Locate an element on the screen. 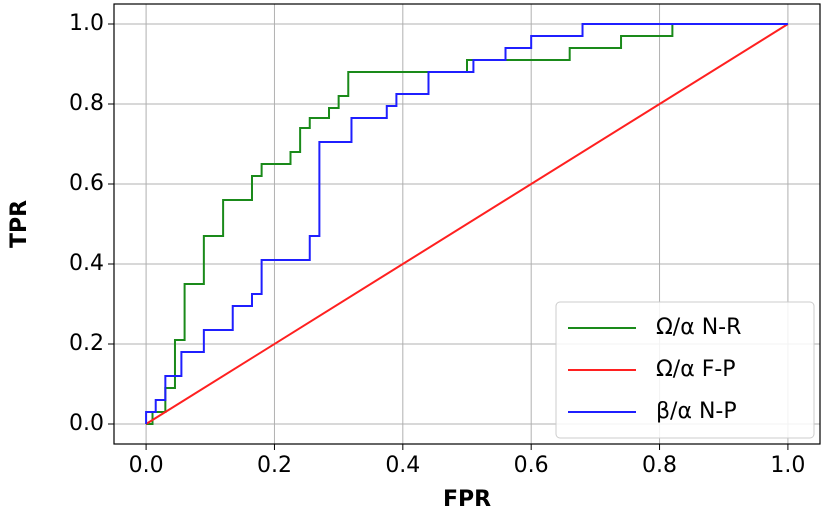 This screenshot has height=514, width=830. y-tick-label: 0.2 is located at coordinates (86, 343).